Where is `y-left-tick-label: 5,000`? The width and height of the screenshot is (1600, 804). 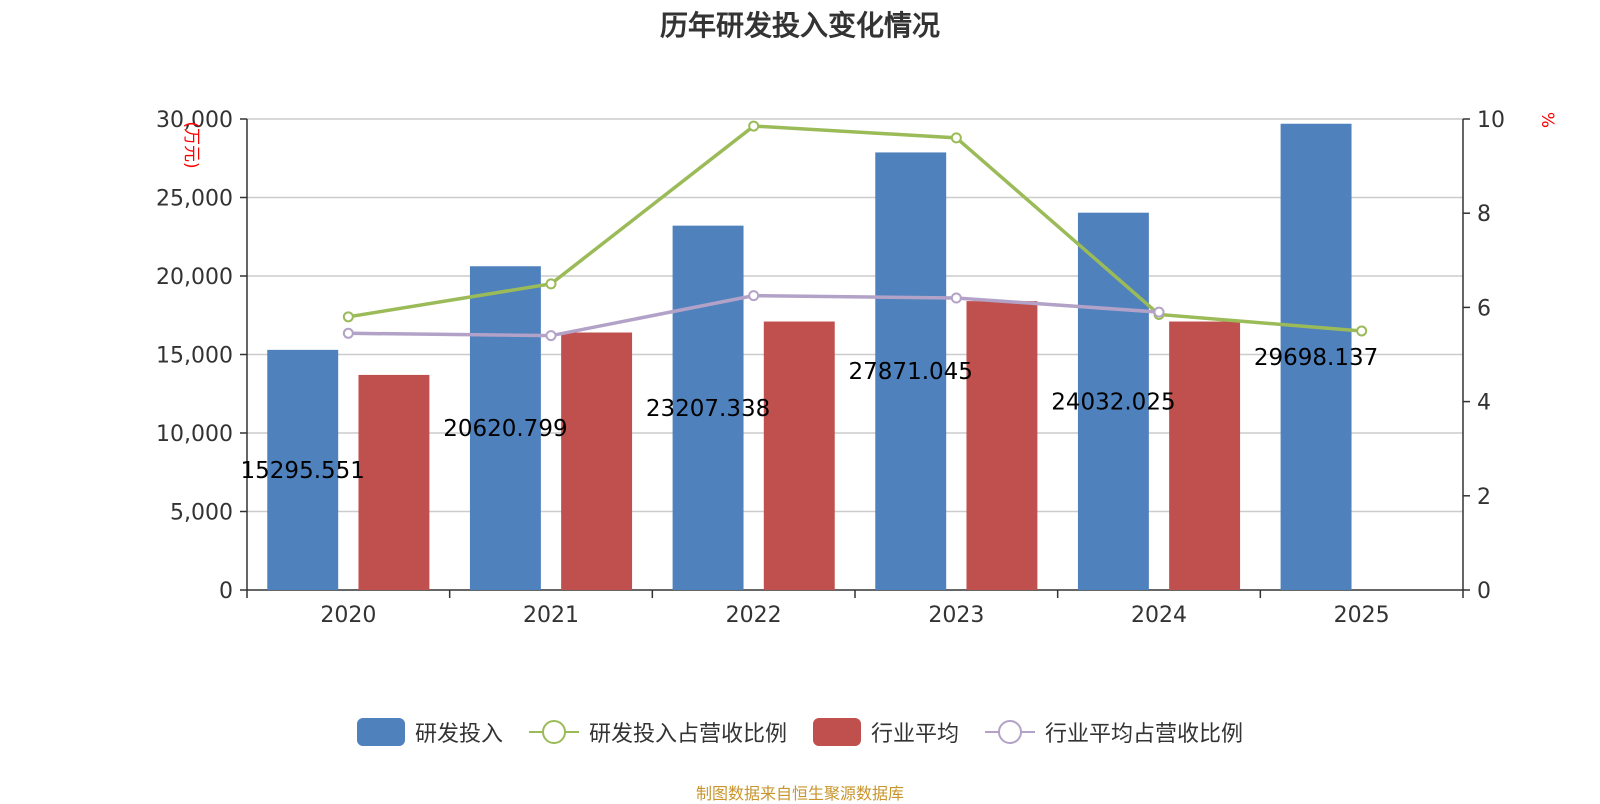
y-left-tick-label: 5,000 is located at coordinates (201, 513).